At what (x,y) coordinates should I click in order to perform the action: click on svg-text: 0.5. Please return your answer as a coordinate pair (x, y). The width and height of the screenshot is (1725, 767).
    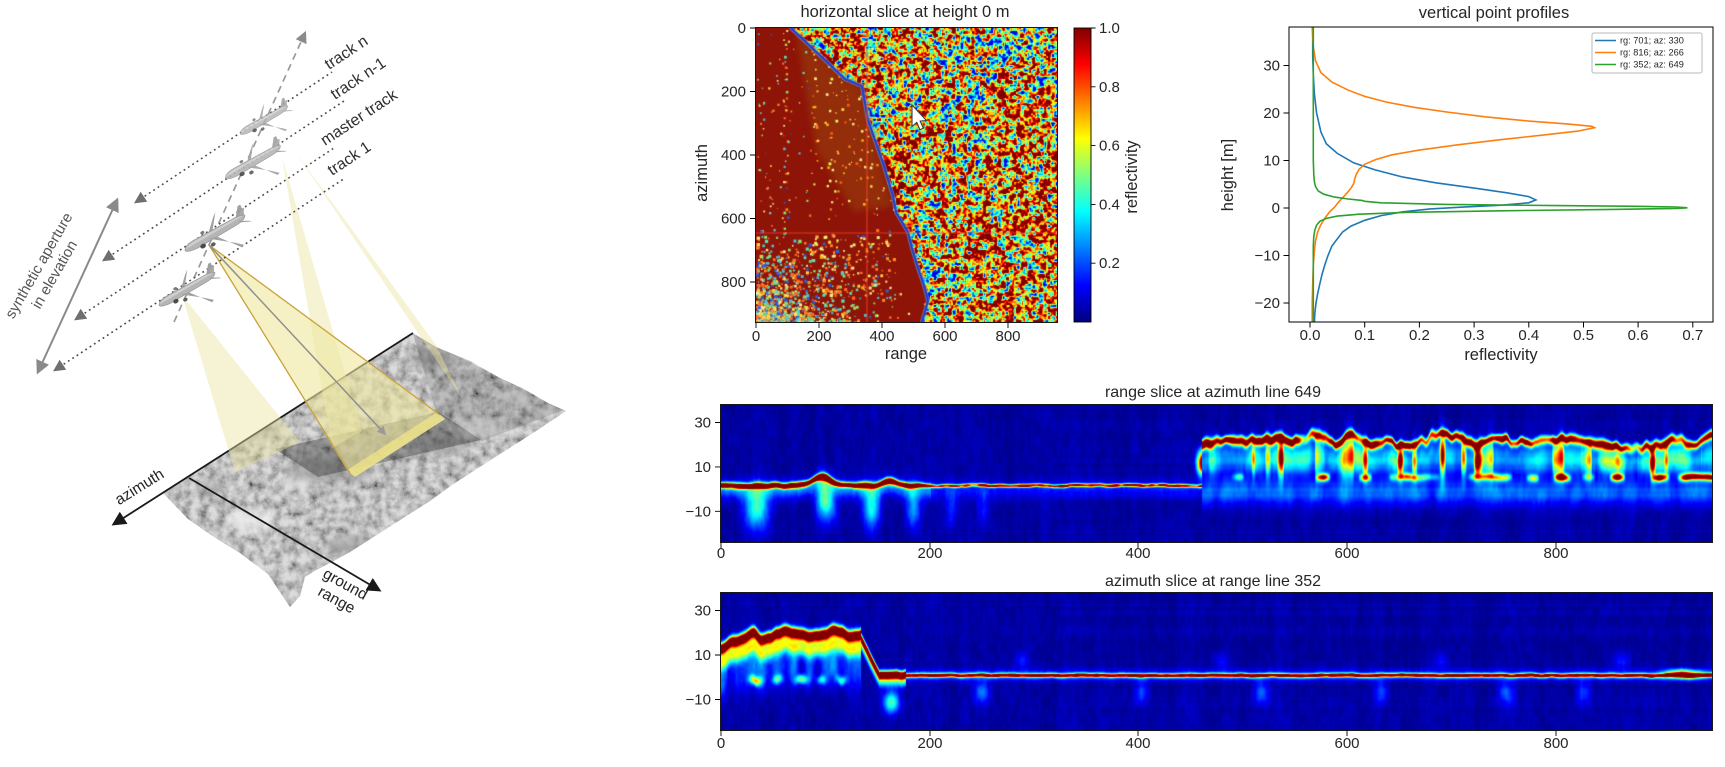
    Looking at the image, I should click on (1583, 335).